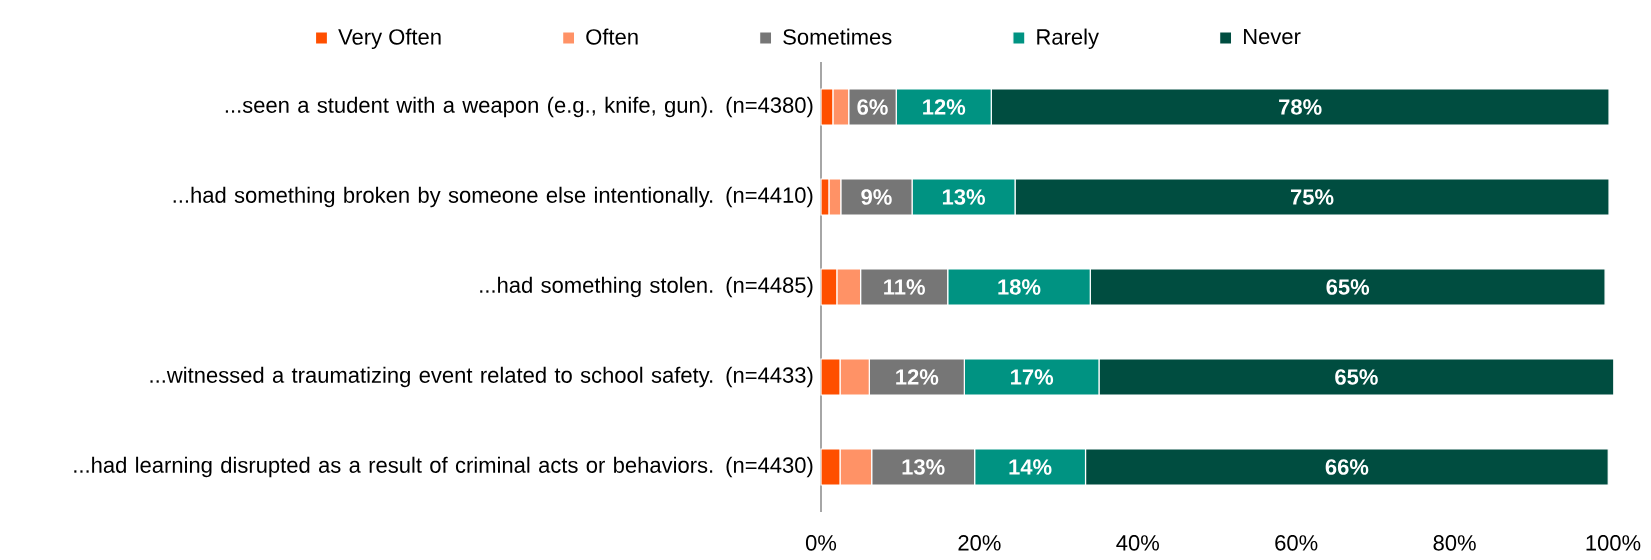 The height and width of the screenshot is (560, 1651). What do you see at coordinates (876, 197) in the screenshot?
I see `data-label: 9%` at bounding box center [876, 197].